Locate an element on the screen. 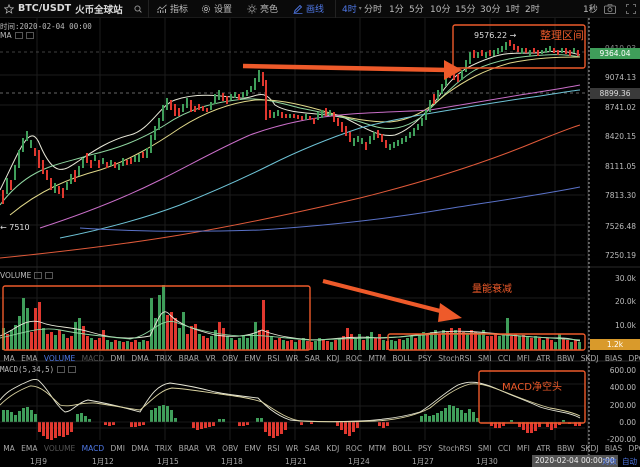  screenshot-button is located at coordinates (610, 8).